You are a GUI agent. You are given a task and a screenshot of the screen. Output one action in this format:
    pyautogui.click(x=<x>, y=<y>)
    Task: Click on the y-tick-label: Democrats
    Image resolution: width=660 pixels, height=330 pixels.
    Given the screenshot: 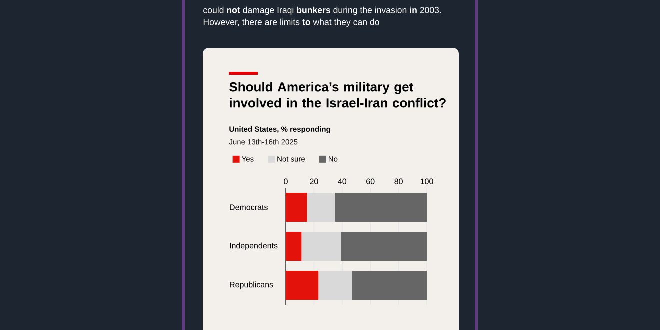 What is the action you would take?
    pyautogui.click(x=249, y=207)
    